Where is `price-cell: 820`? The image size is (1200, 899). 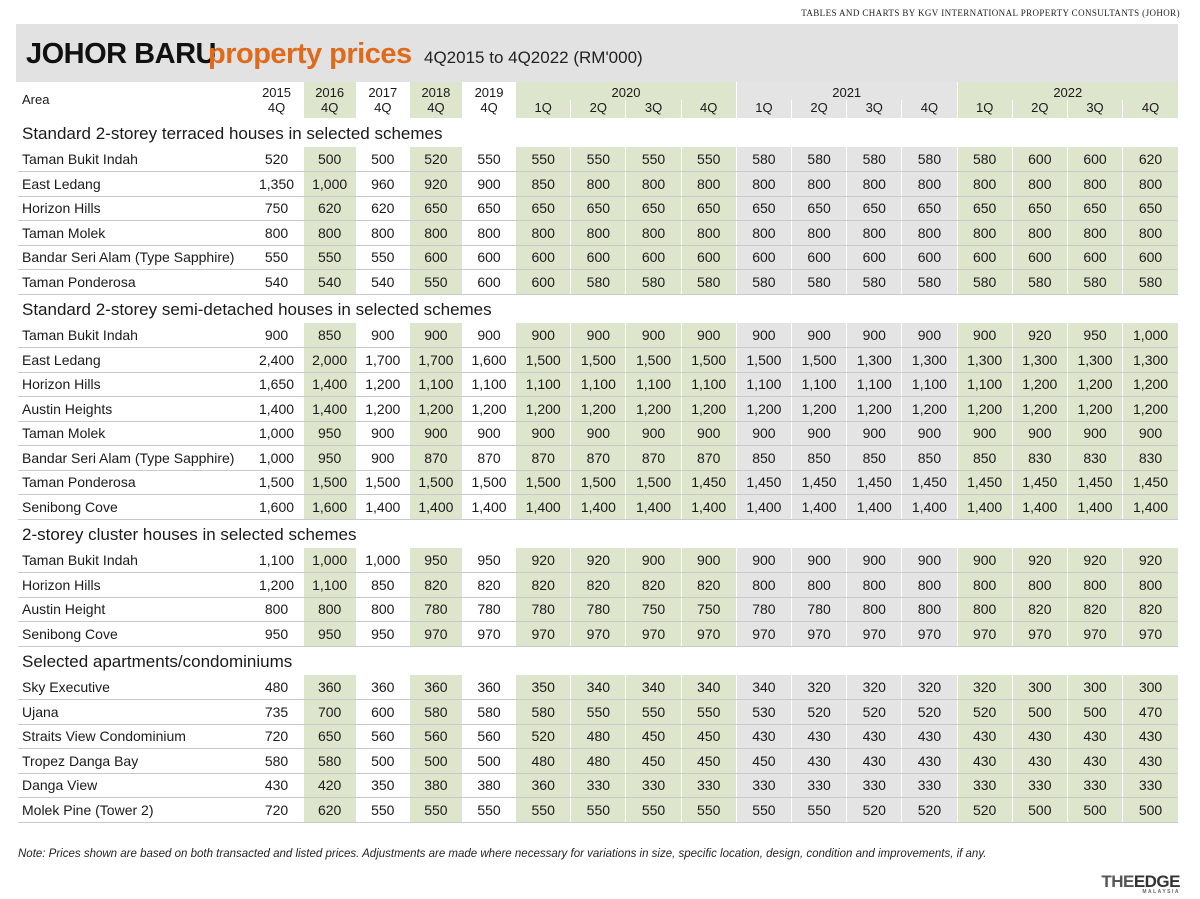 price-cell: 820 is located at coordinates (1150, 609).